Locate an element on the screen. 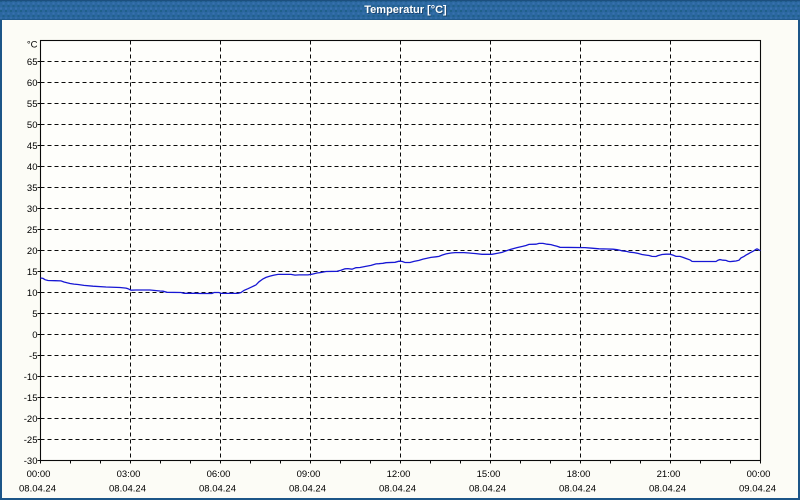  svg-text: -15 is located at coordinates (31, 398).